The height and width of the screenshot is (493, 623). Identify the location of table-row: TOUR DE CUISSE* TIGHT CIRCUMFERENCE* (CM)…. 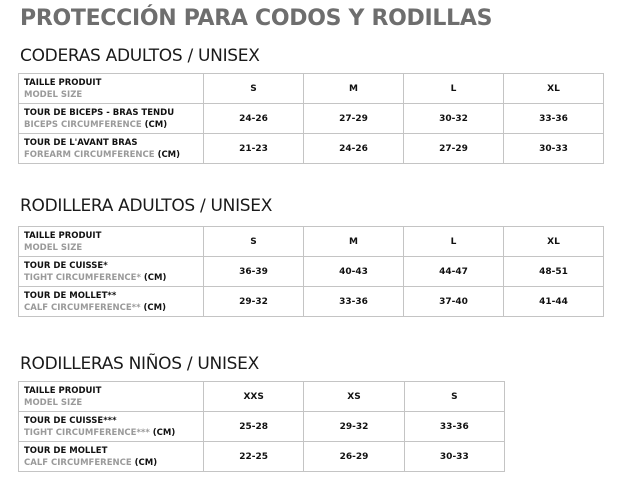
(311, 271).